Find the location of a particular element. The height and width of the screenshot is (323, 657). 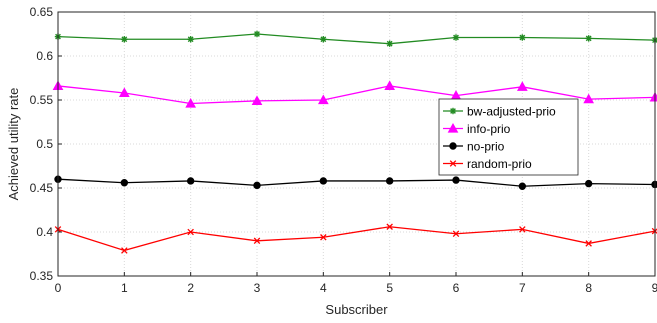

series-random-prio is located at coordinates (355, 238).